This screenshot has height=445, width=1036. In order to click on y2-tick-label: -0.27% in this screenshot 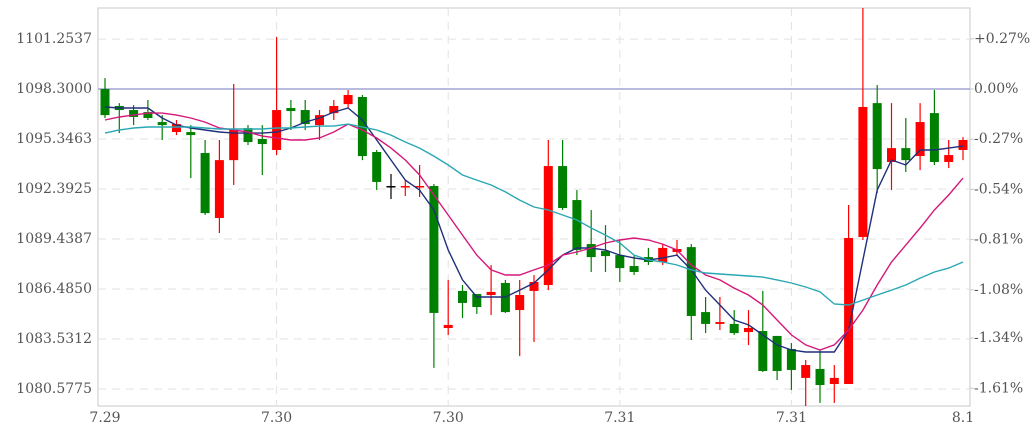, I will do `click(998, 139)`.